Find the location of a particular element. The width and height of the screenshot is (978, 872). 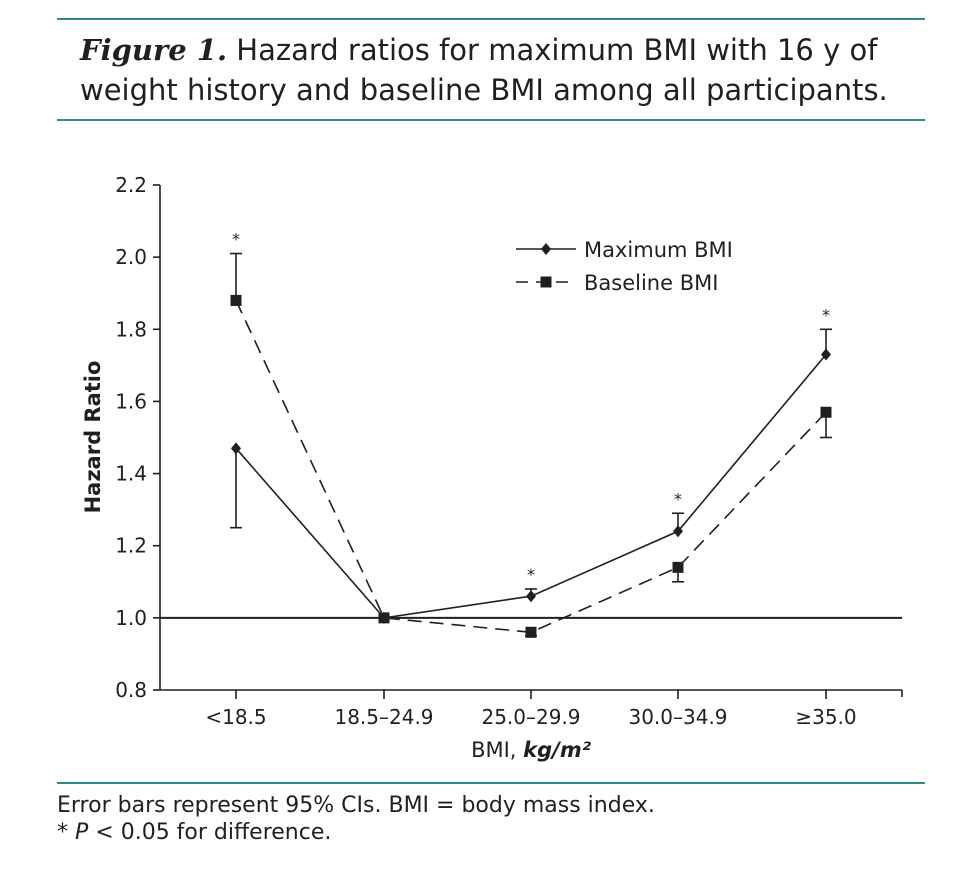

caption-rule is located at coordinates (491, 120).